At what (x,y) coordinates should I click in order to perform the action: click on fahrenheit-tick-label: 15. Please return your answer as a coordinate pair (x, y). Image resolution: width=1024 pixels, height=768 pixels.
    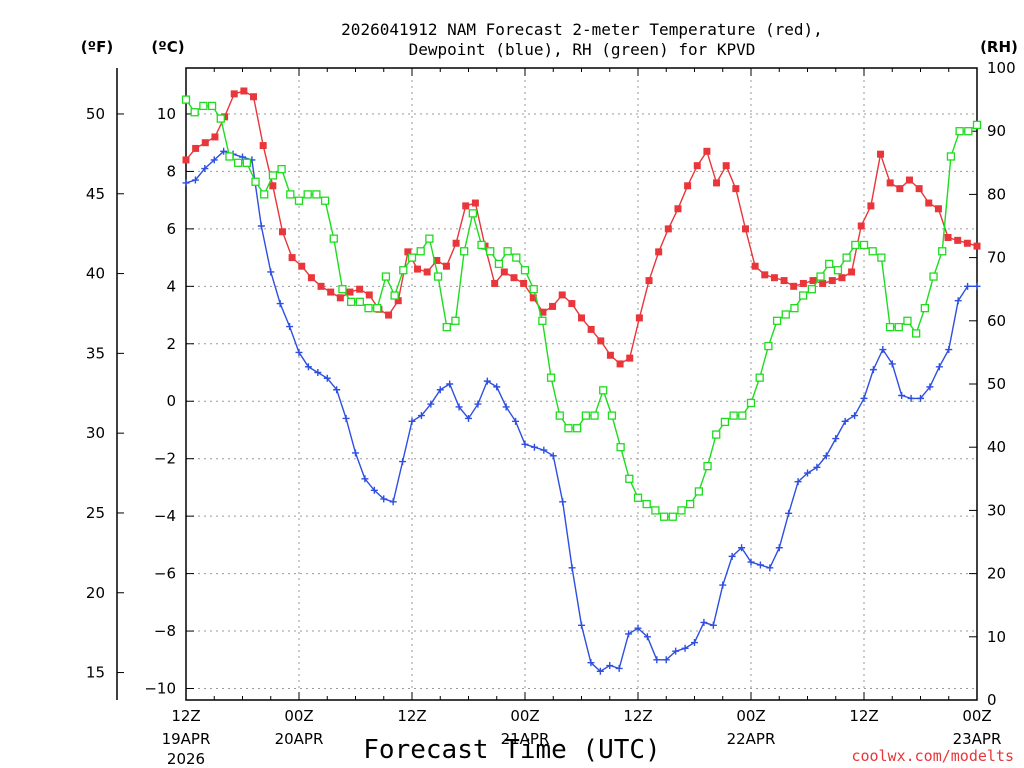
    Looking at the image, I should click on (95, 673).